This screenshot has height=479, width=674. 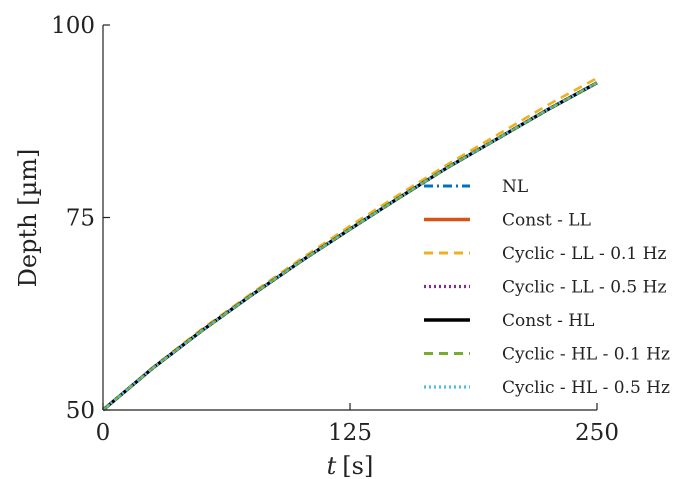 I want to click on legend-label-5: Const - HL, so click(x=548, y=321).